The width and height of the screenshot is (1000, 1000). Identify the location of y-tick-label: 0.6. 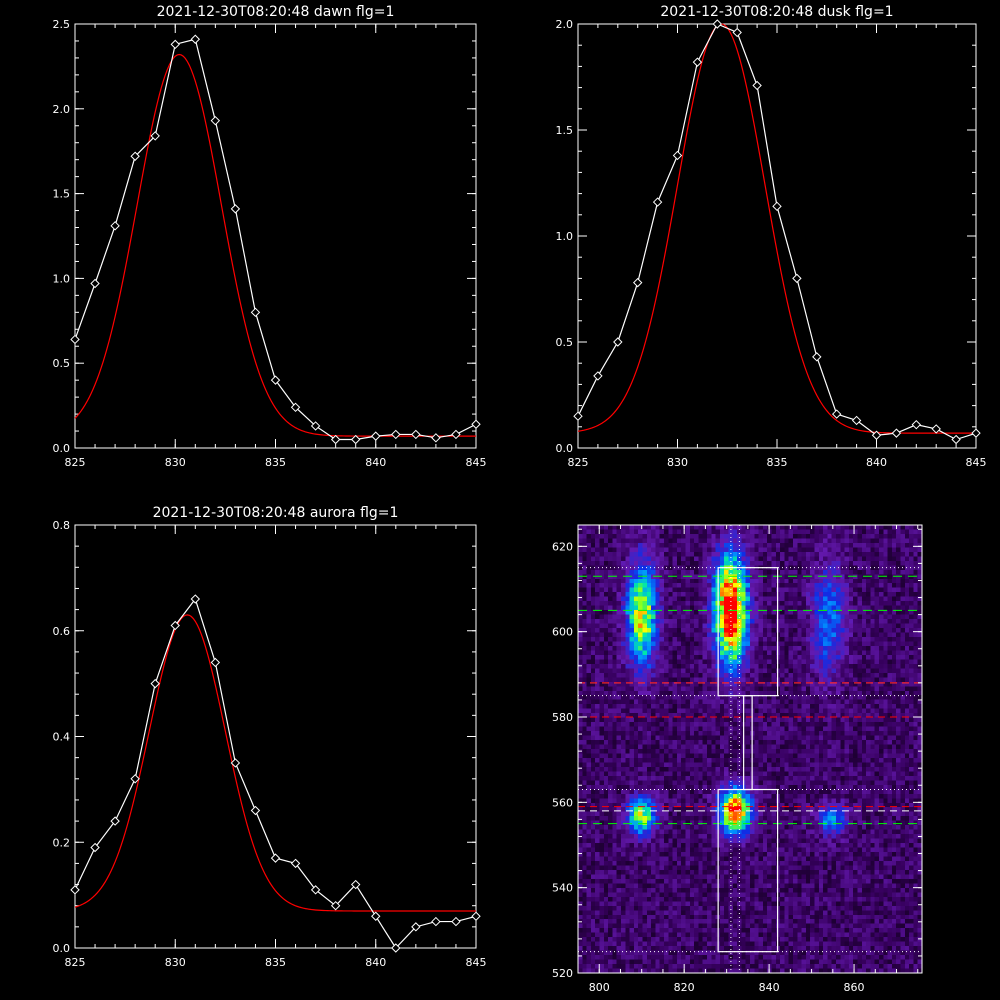
(62, 631).